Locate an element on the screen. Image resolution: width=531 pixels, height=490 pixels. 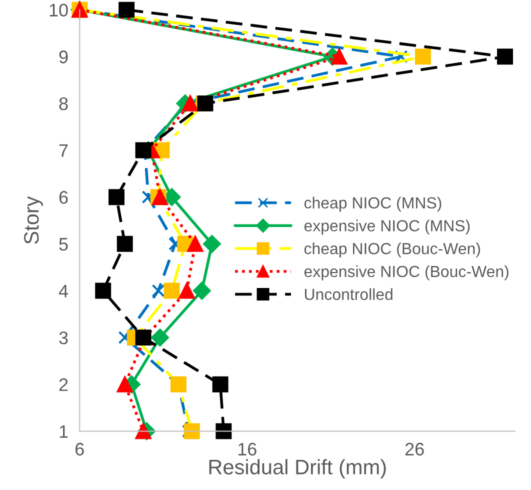
y-tick-label: 6 is located at coordinates (63, 197).